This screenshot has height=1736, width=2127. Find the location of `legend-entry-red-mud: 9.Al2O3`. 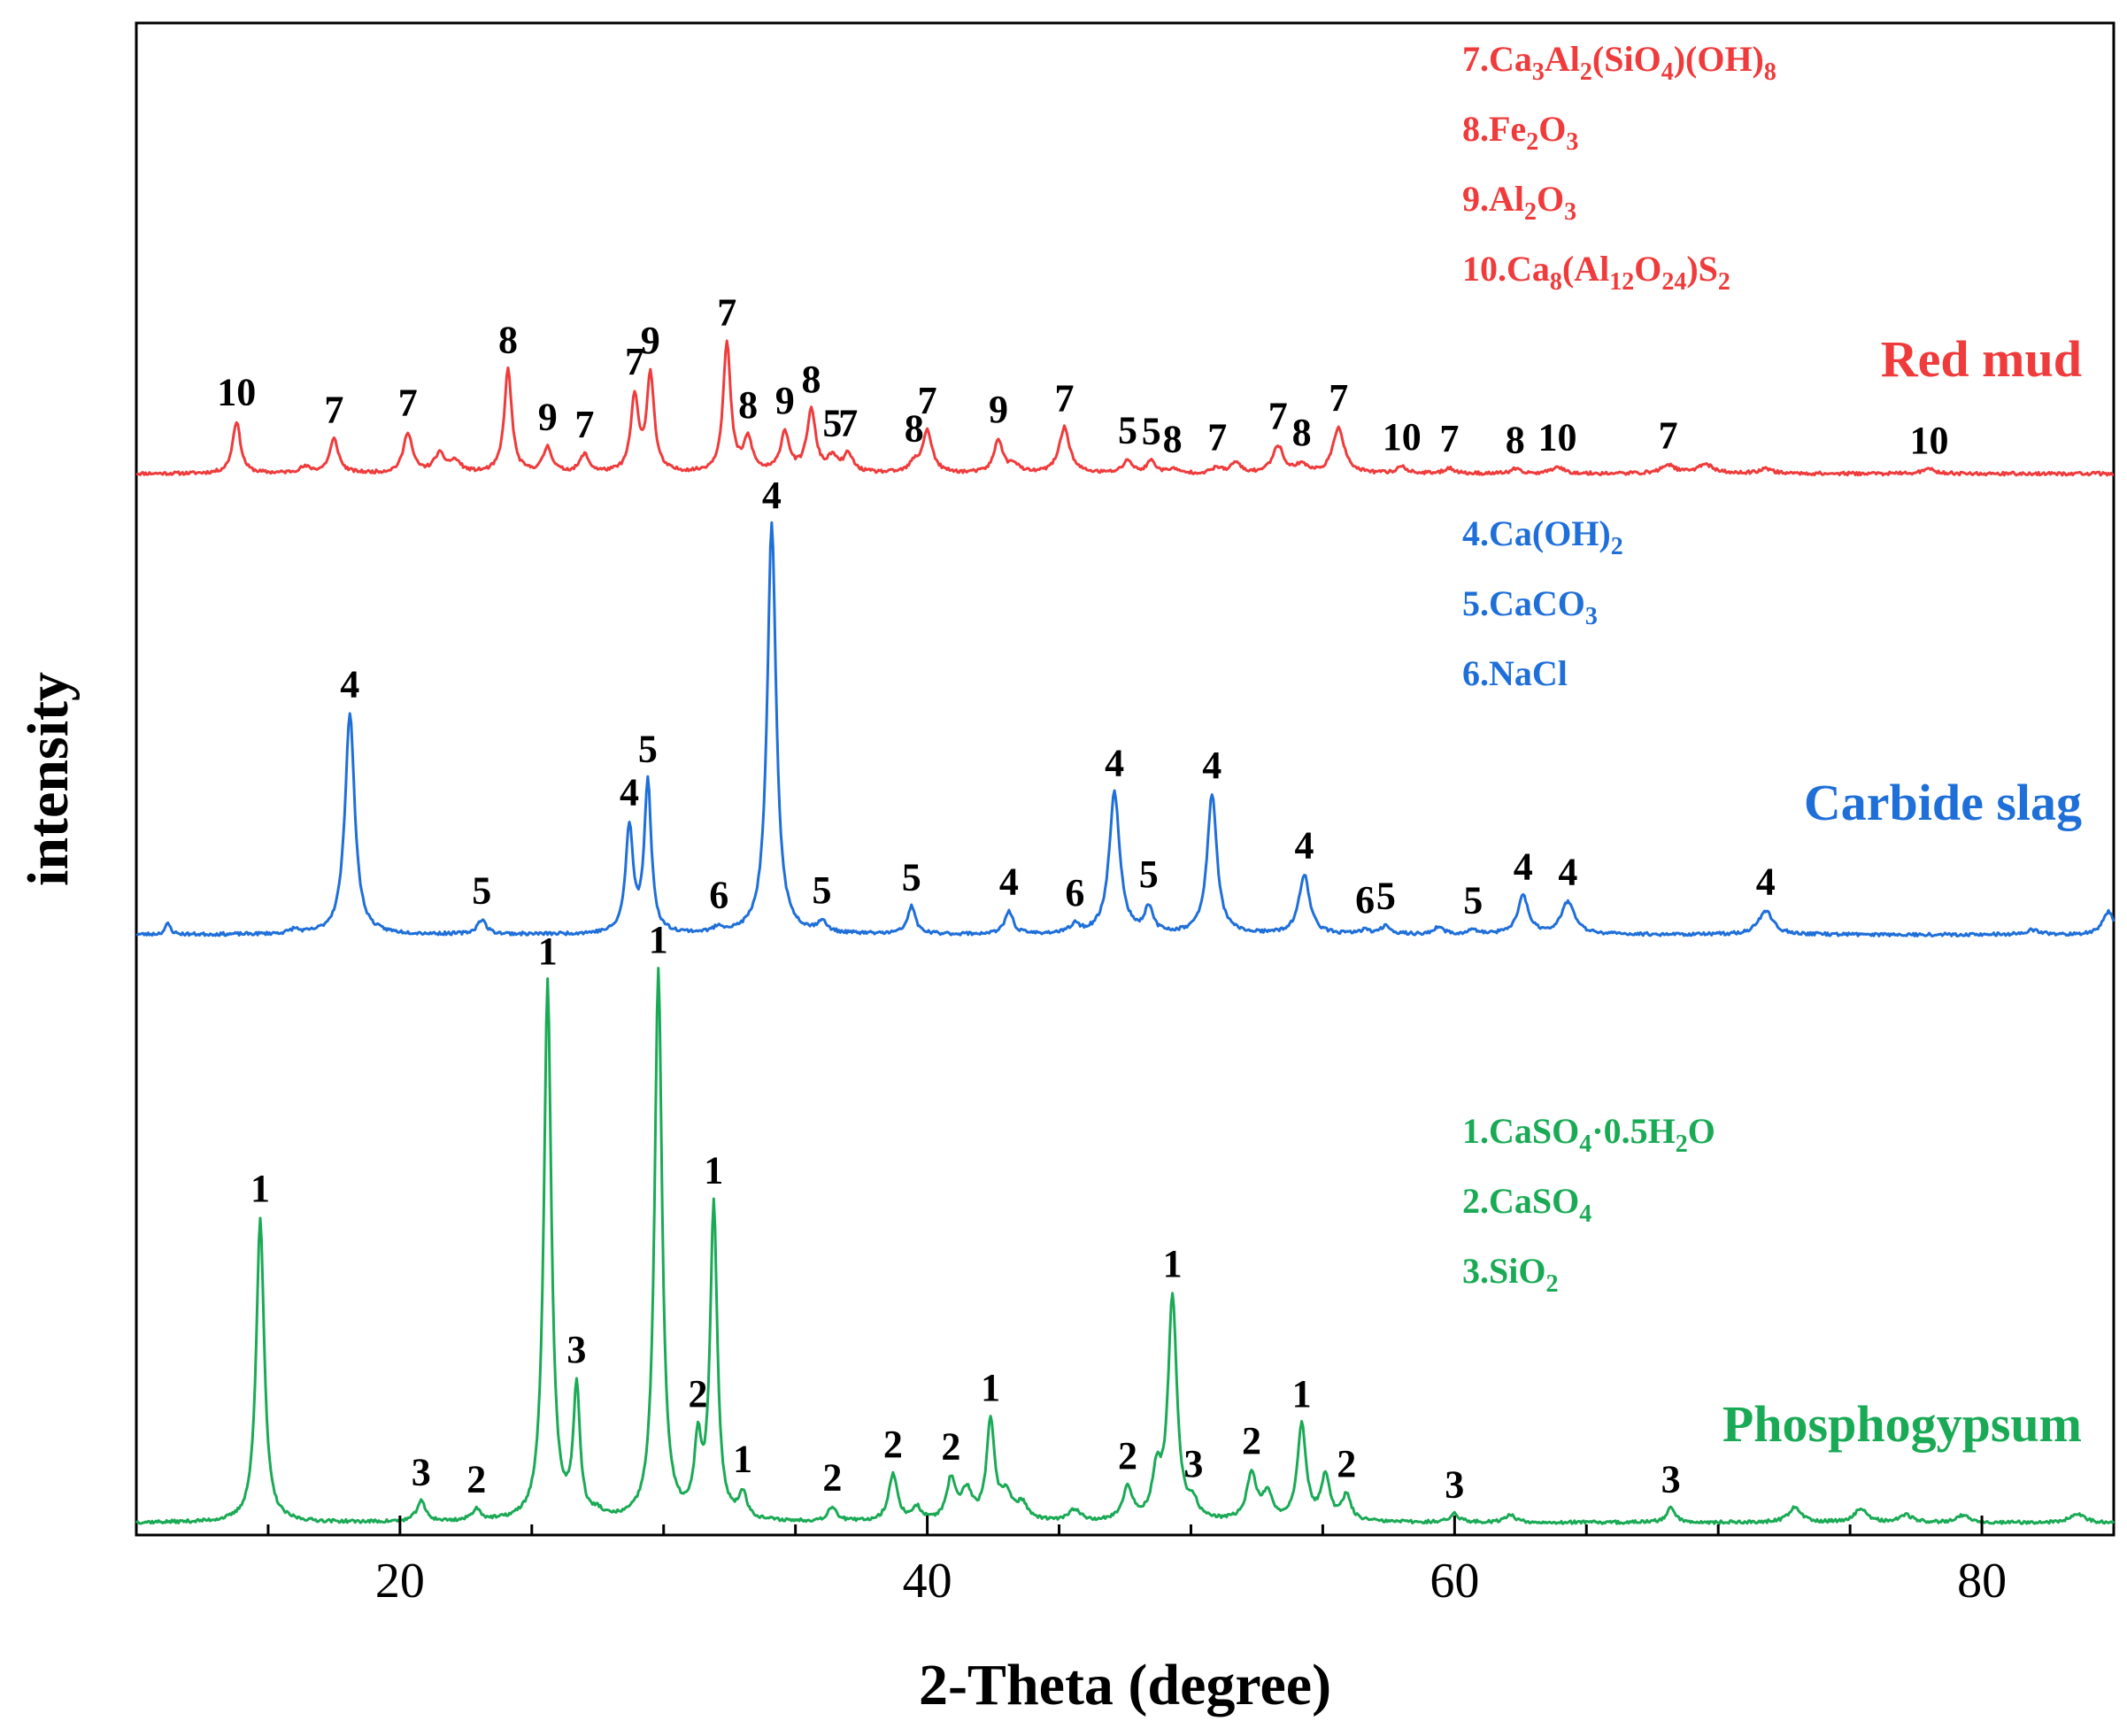

legend-entry-red-mud: 9.Al2O3 is located at coordinates (1519, 203).